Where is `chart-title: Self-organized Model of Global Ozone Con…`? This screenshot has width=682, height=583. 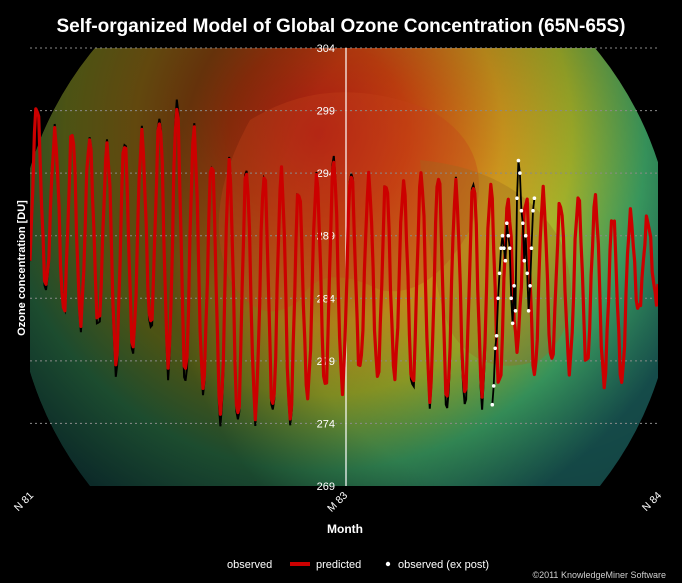
chart-title: Self-organized Model of Global Ozone Con… is located at coordinates (341, 26).